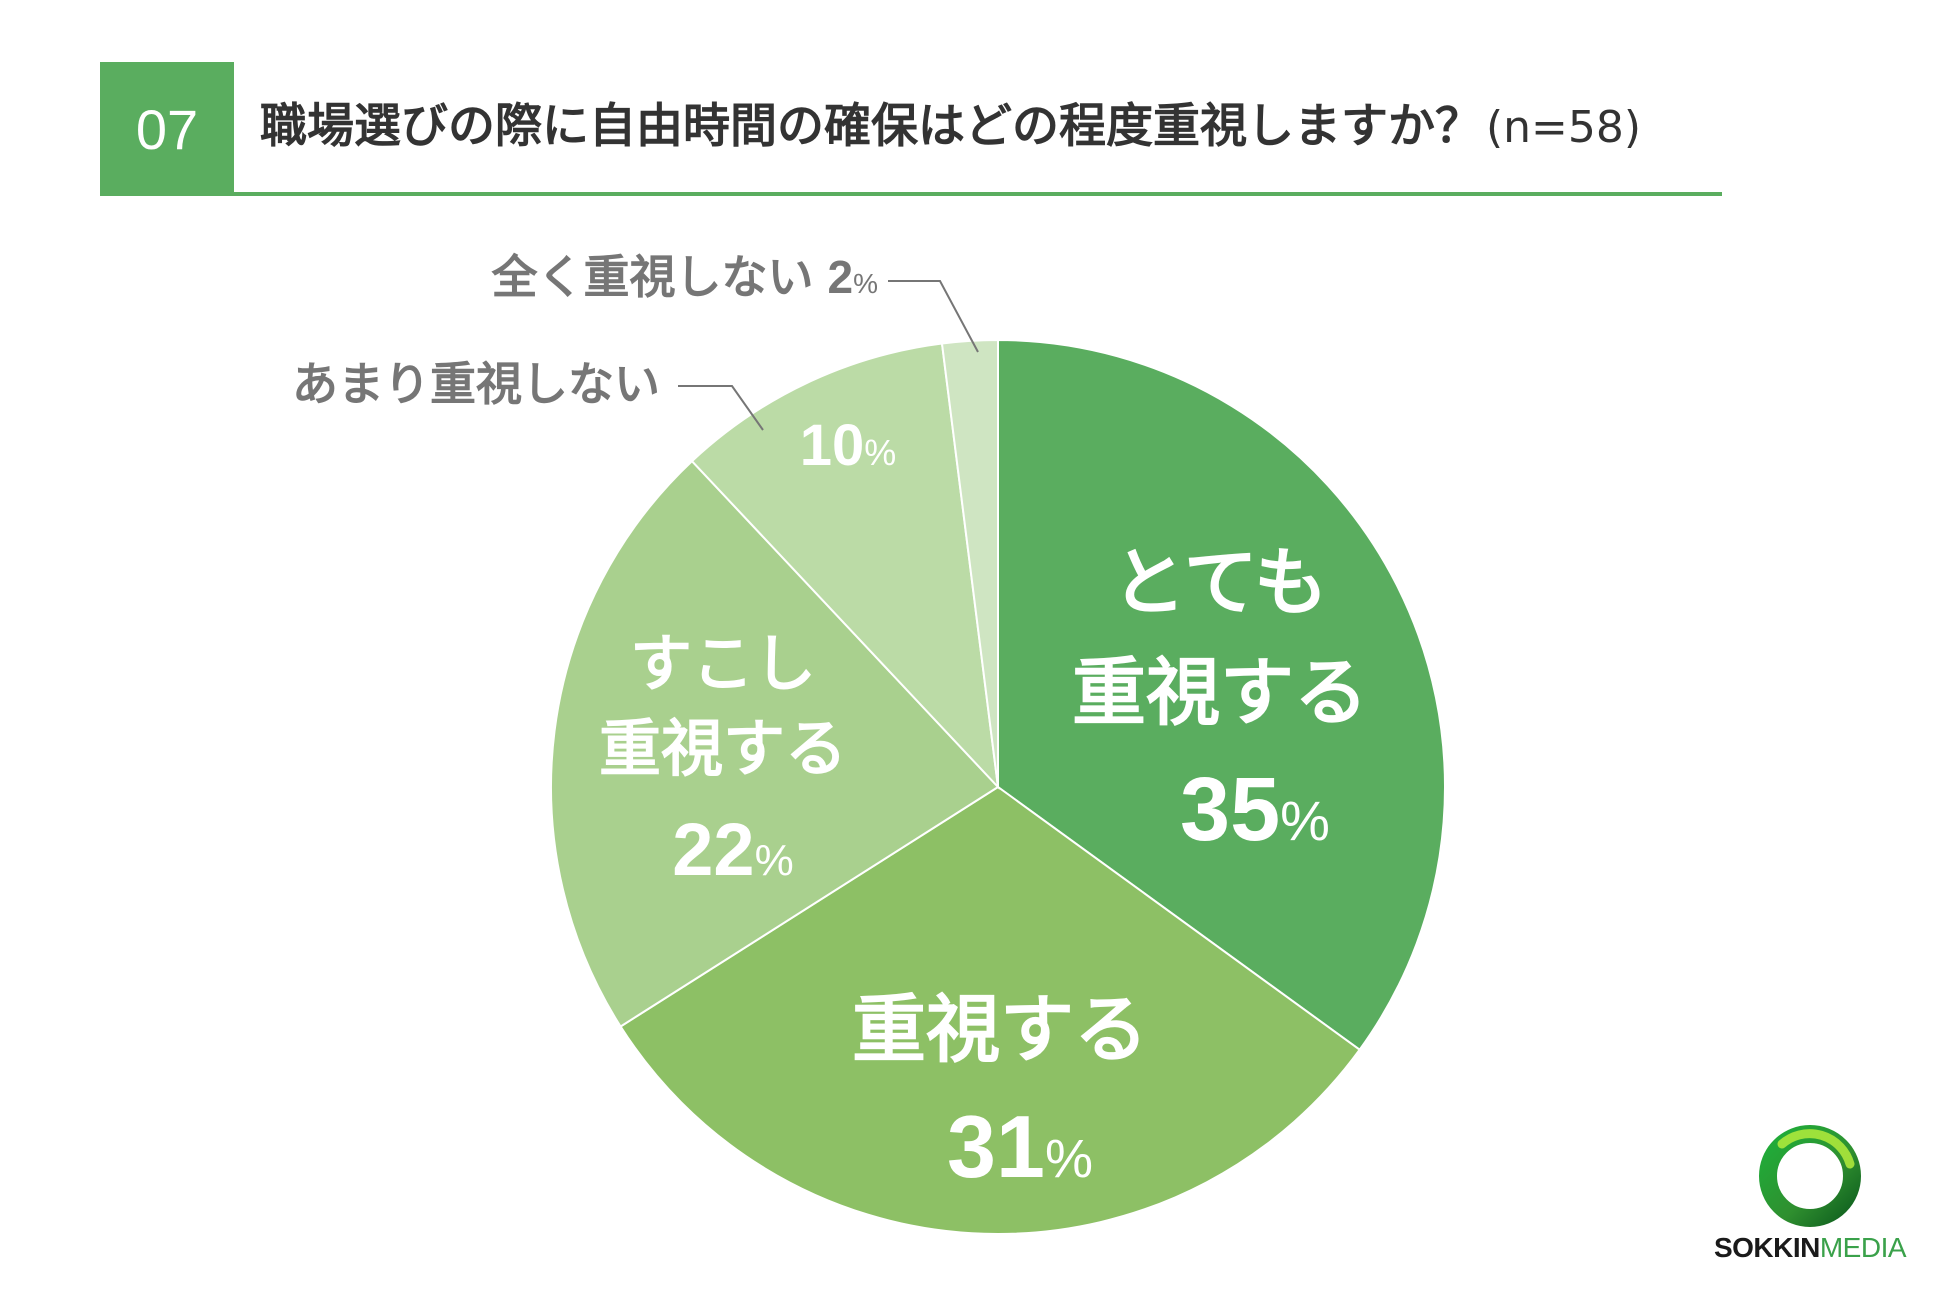 This screenshot has height=1300, width=1950. I want to click on slice-3-value-percent-sign: %, so click(774, 860).